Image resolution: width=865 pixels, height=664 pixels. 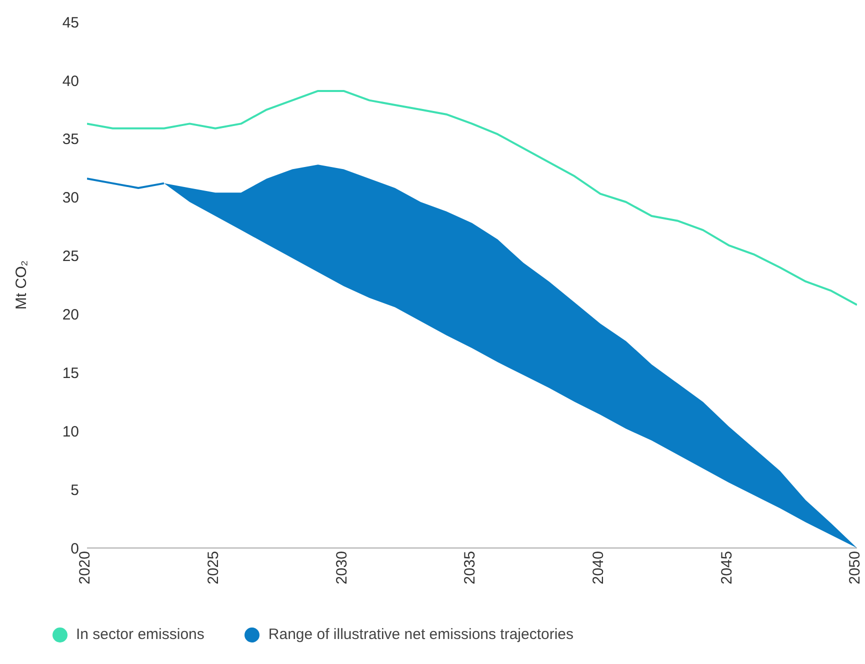 What do you see at coordinates (213, 567) in the screenshot?
I see `x-tick-label: 2025` at bounding box center [213, 567].